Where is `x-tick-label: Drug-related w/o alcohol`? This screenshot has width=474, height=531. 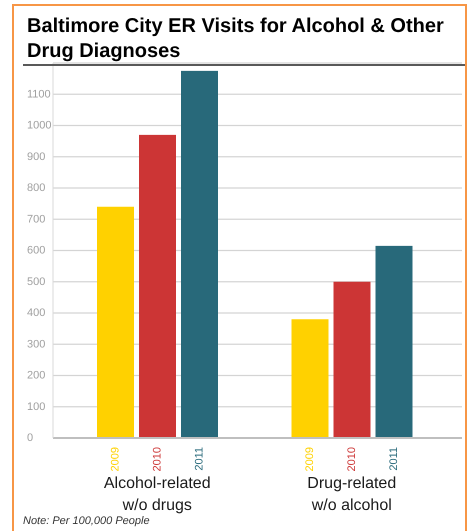 x-tick-label: Drug-related w/o alcohol is located at coordinates (351, 494).